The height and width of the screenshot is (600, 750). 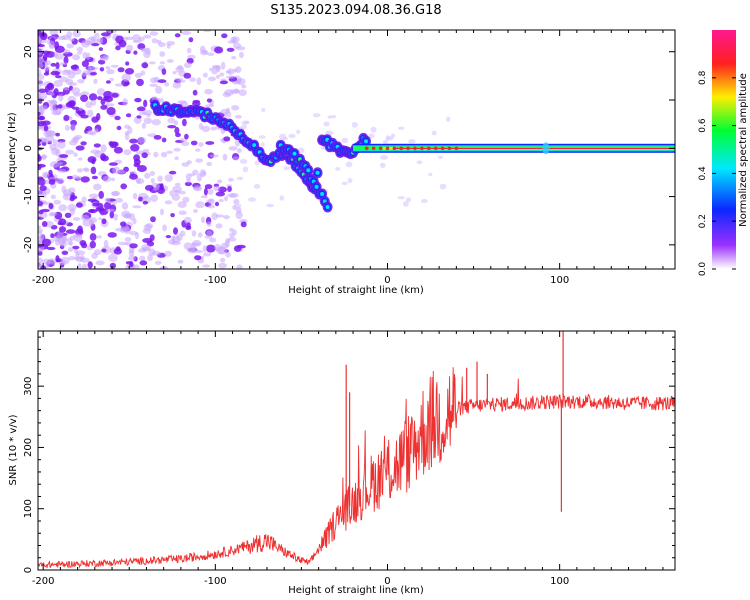 What do you see at coordinates (703, 77) in the screenshot?
I see `colorbar-tick-label: 0.8` at bounding box center [703, 77].